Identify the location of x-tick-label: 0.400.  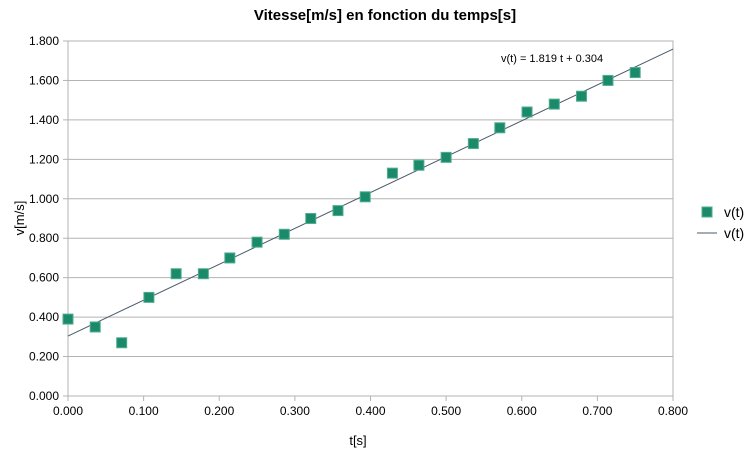
(370, 411).